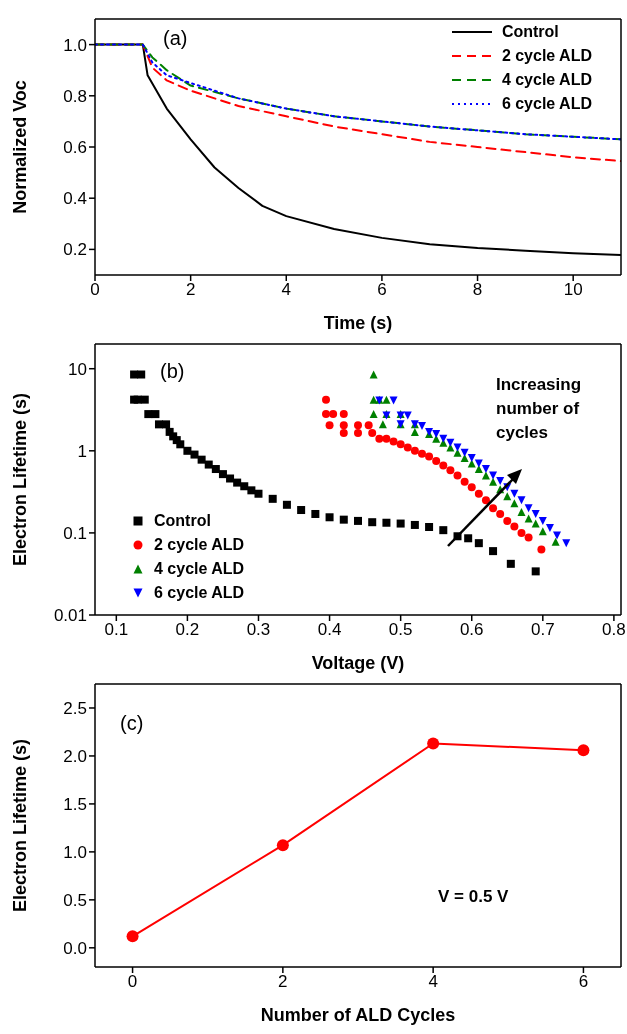 This screenshot has width=627, height=1034. What do you see at coordinates (70, 616) in the screenshot?
I see `y-tick-label: 0.01` at bounding box center [70, 616].